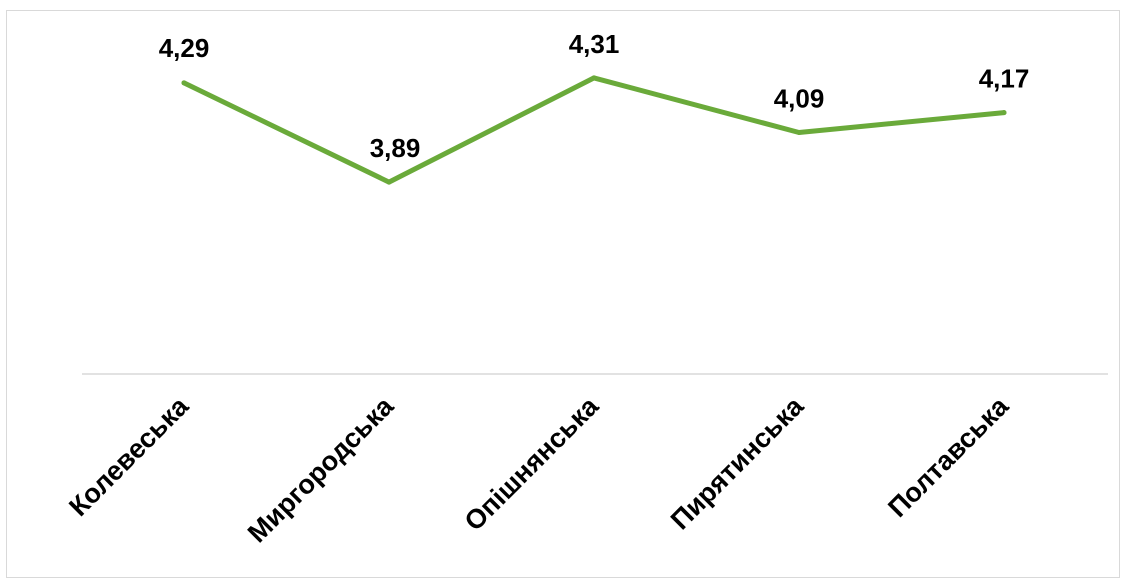 The width and height of the screenshot is (1126, 583). Describe the element at coordinates (948, 456) in the screenshot. I see `category-label-5: Полтавська` at that location.